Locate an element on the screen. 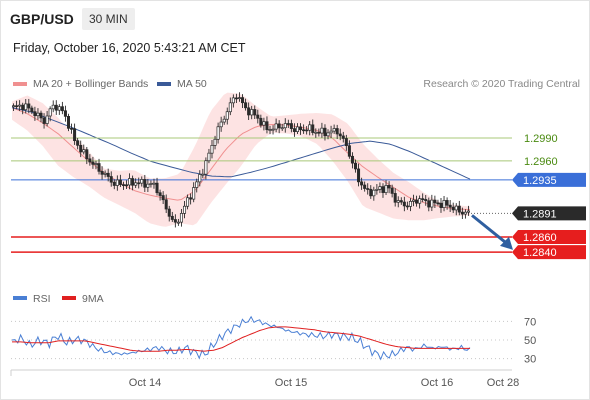 Image resolution: width=590 pixels, height=400 pixels. legend-label-1: MA 50 is located at coordinates (192, 84).